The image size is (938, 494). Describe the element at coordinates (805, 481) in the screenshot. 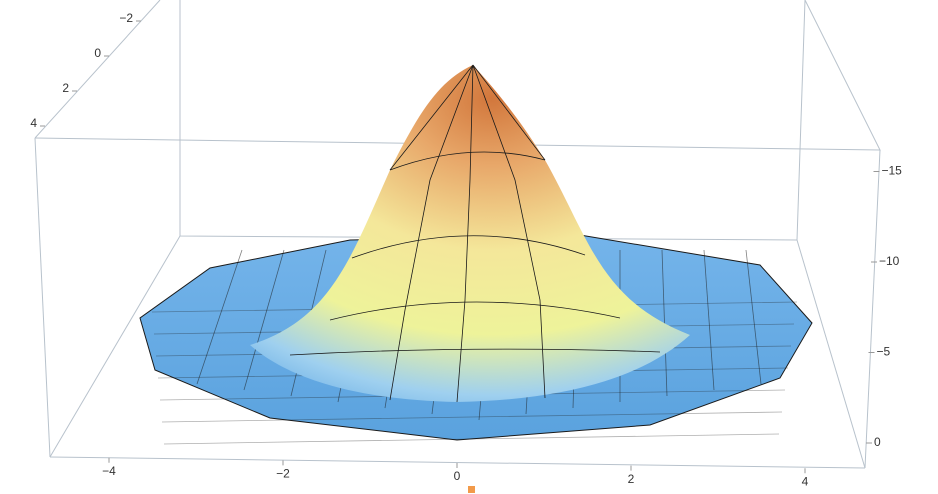

I see `x-tick-label: 4` at that location.